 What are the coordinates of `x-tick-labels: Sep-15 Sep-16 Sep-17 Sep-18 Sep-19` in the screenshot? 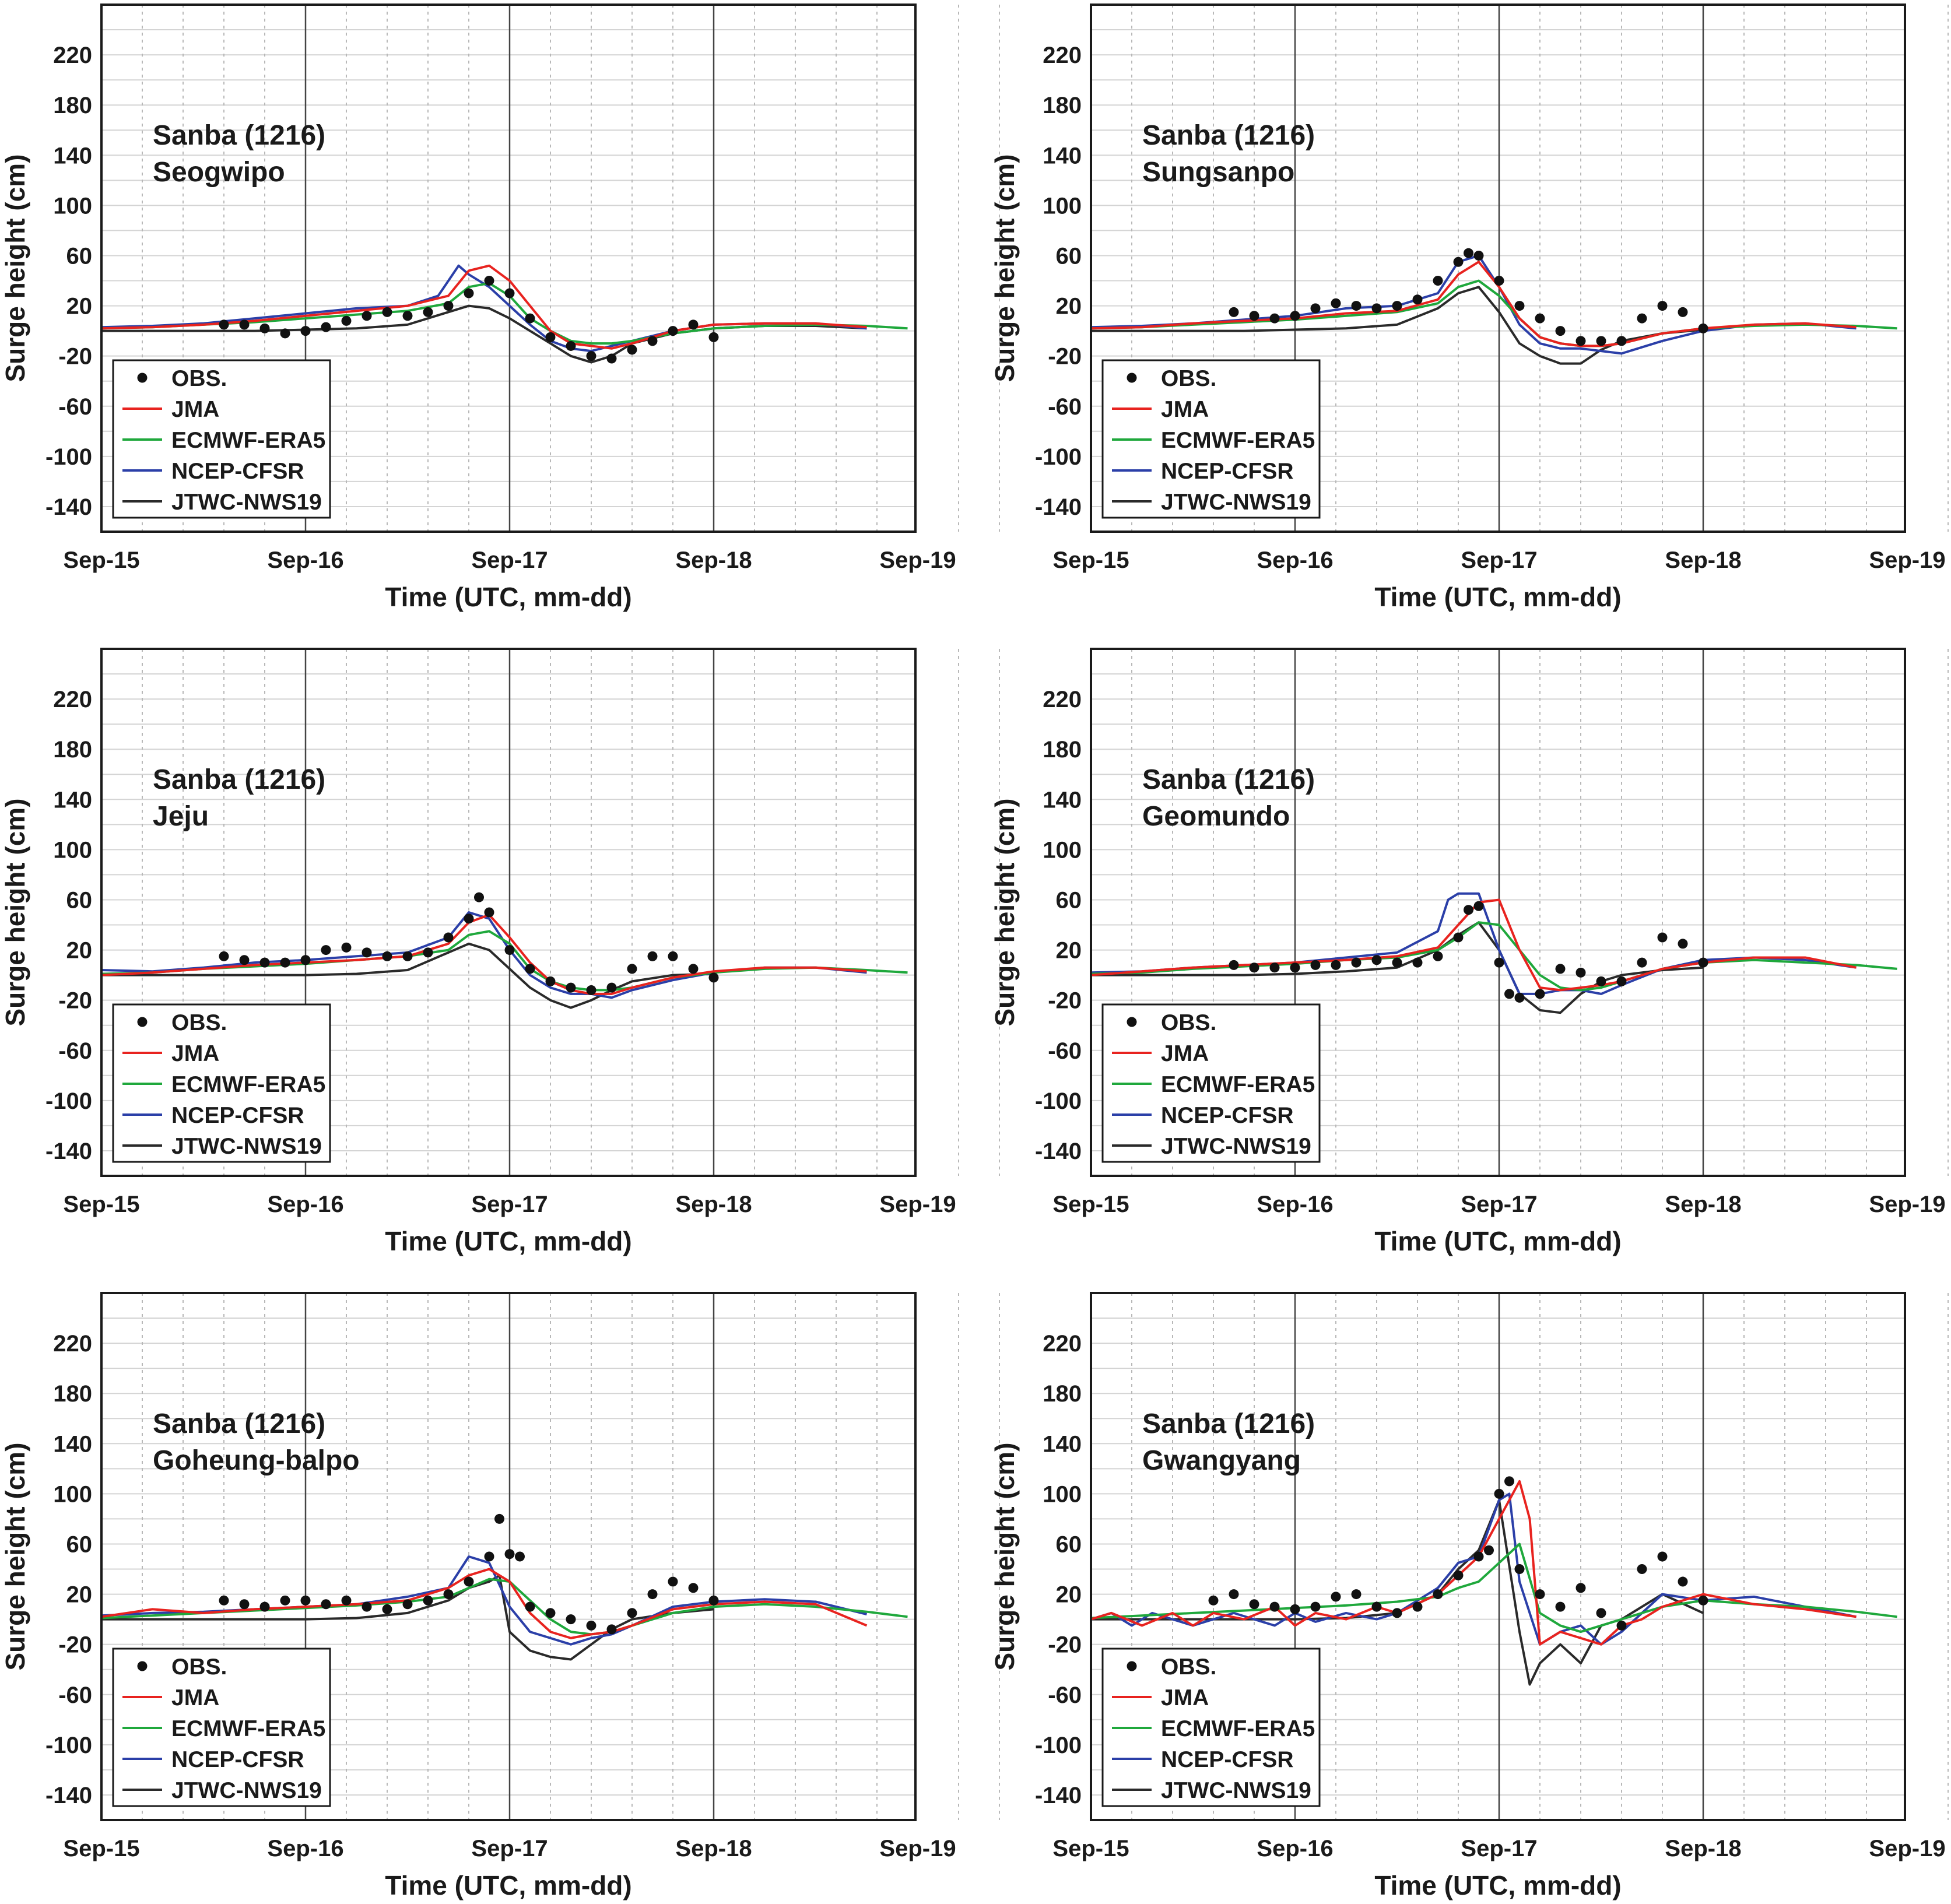 It's located at (1498, 1204).